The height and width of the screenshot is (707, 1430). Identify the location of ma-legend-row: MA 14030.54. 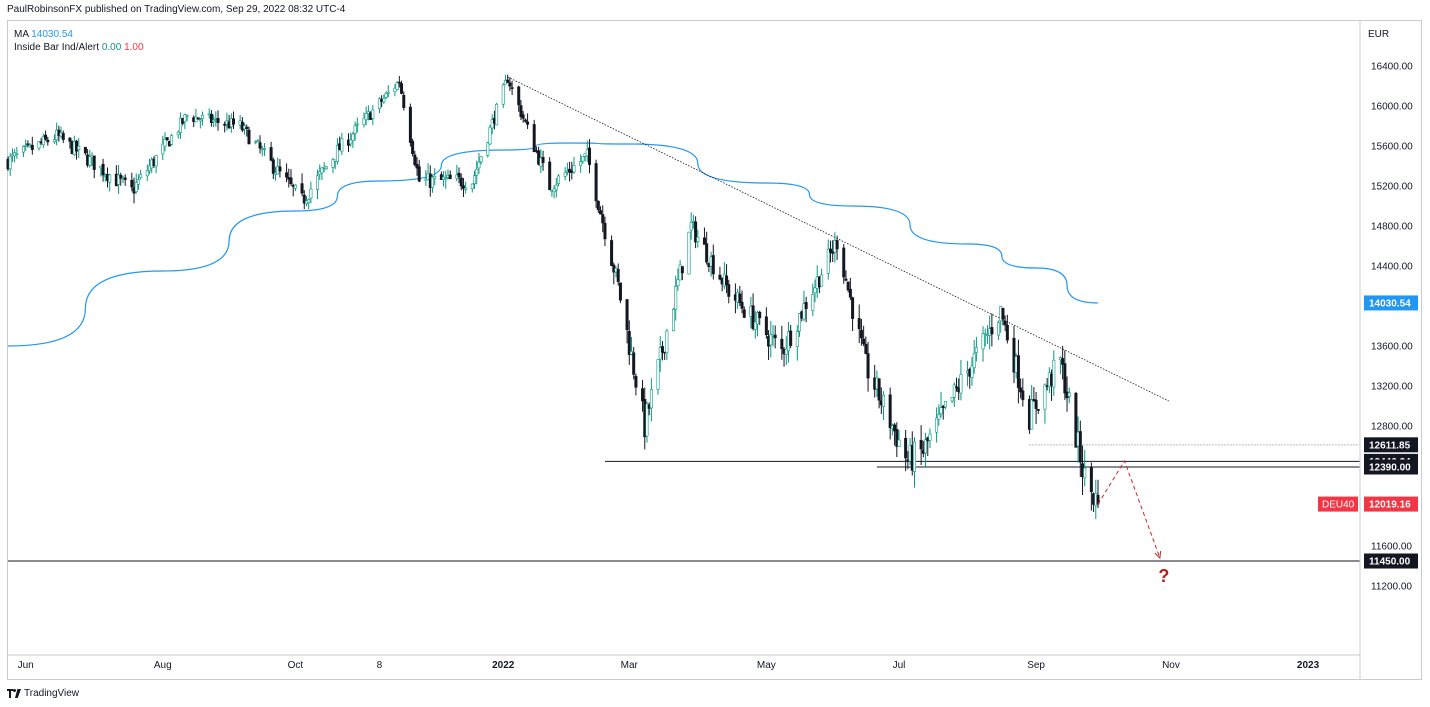
(79, 34).